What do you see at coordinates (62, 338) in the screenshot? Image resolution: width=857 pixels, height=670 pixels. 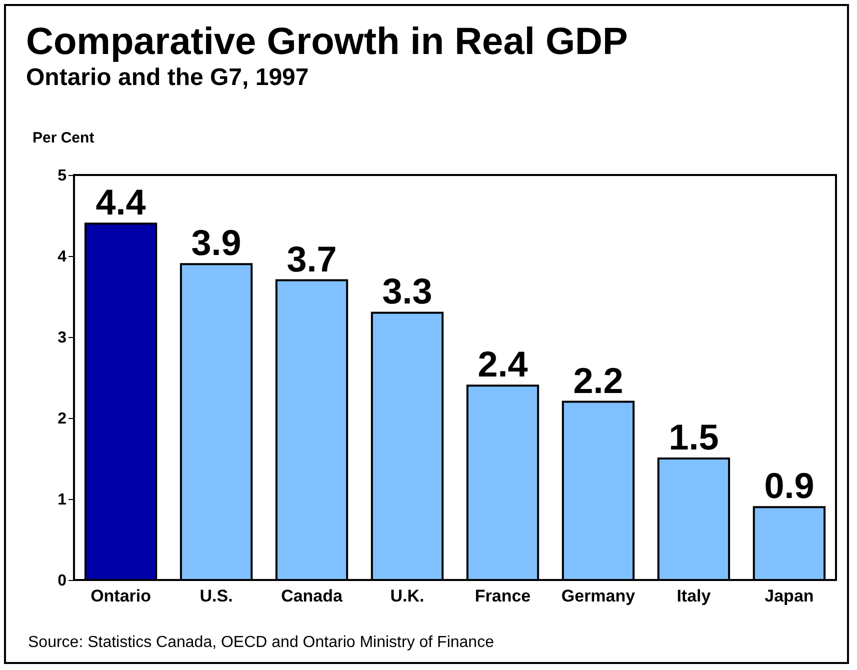 I see `y-tick-label: 3` at bounding box center [62, 338].